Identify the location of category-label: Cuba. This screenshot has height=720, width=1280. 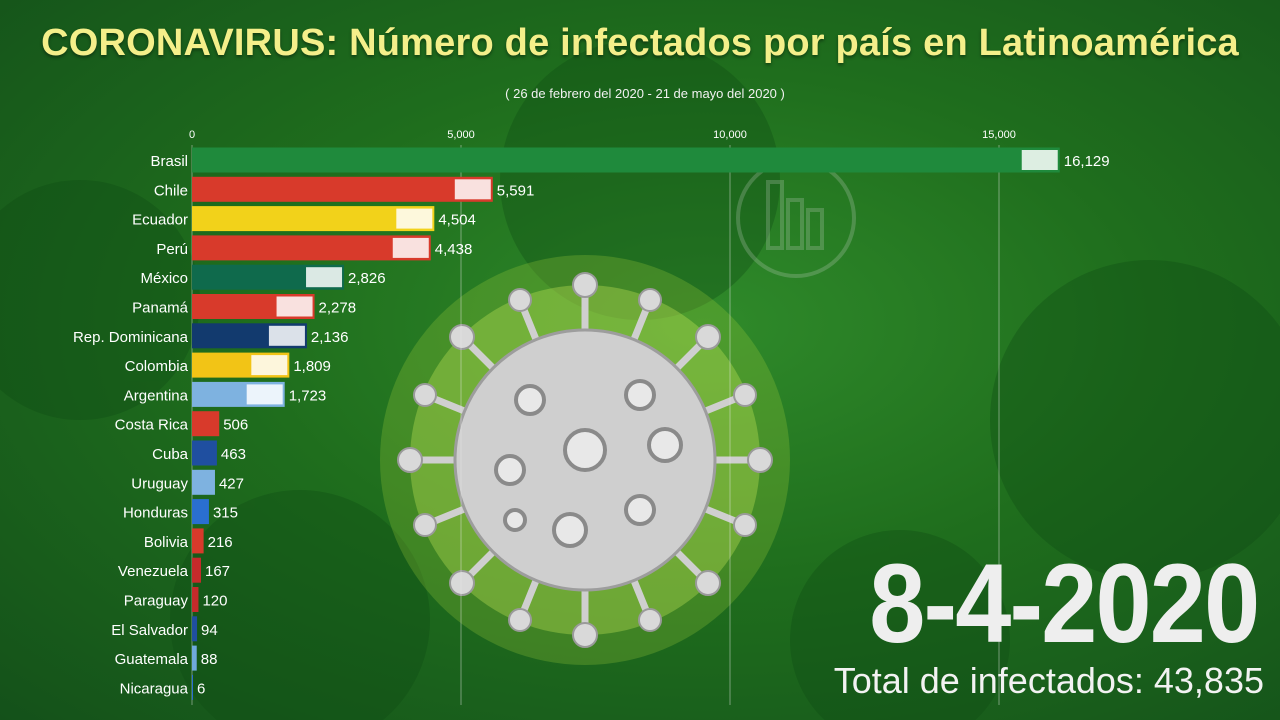
(170, 454).